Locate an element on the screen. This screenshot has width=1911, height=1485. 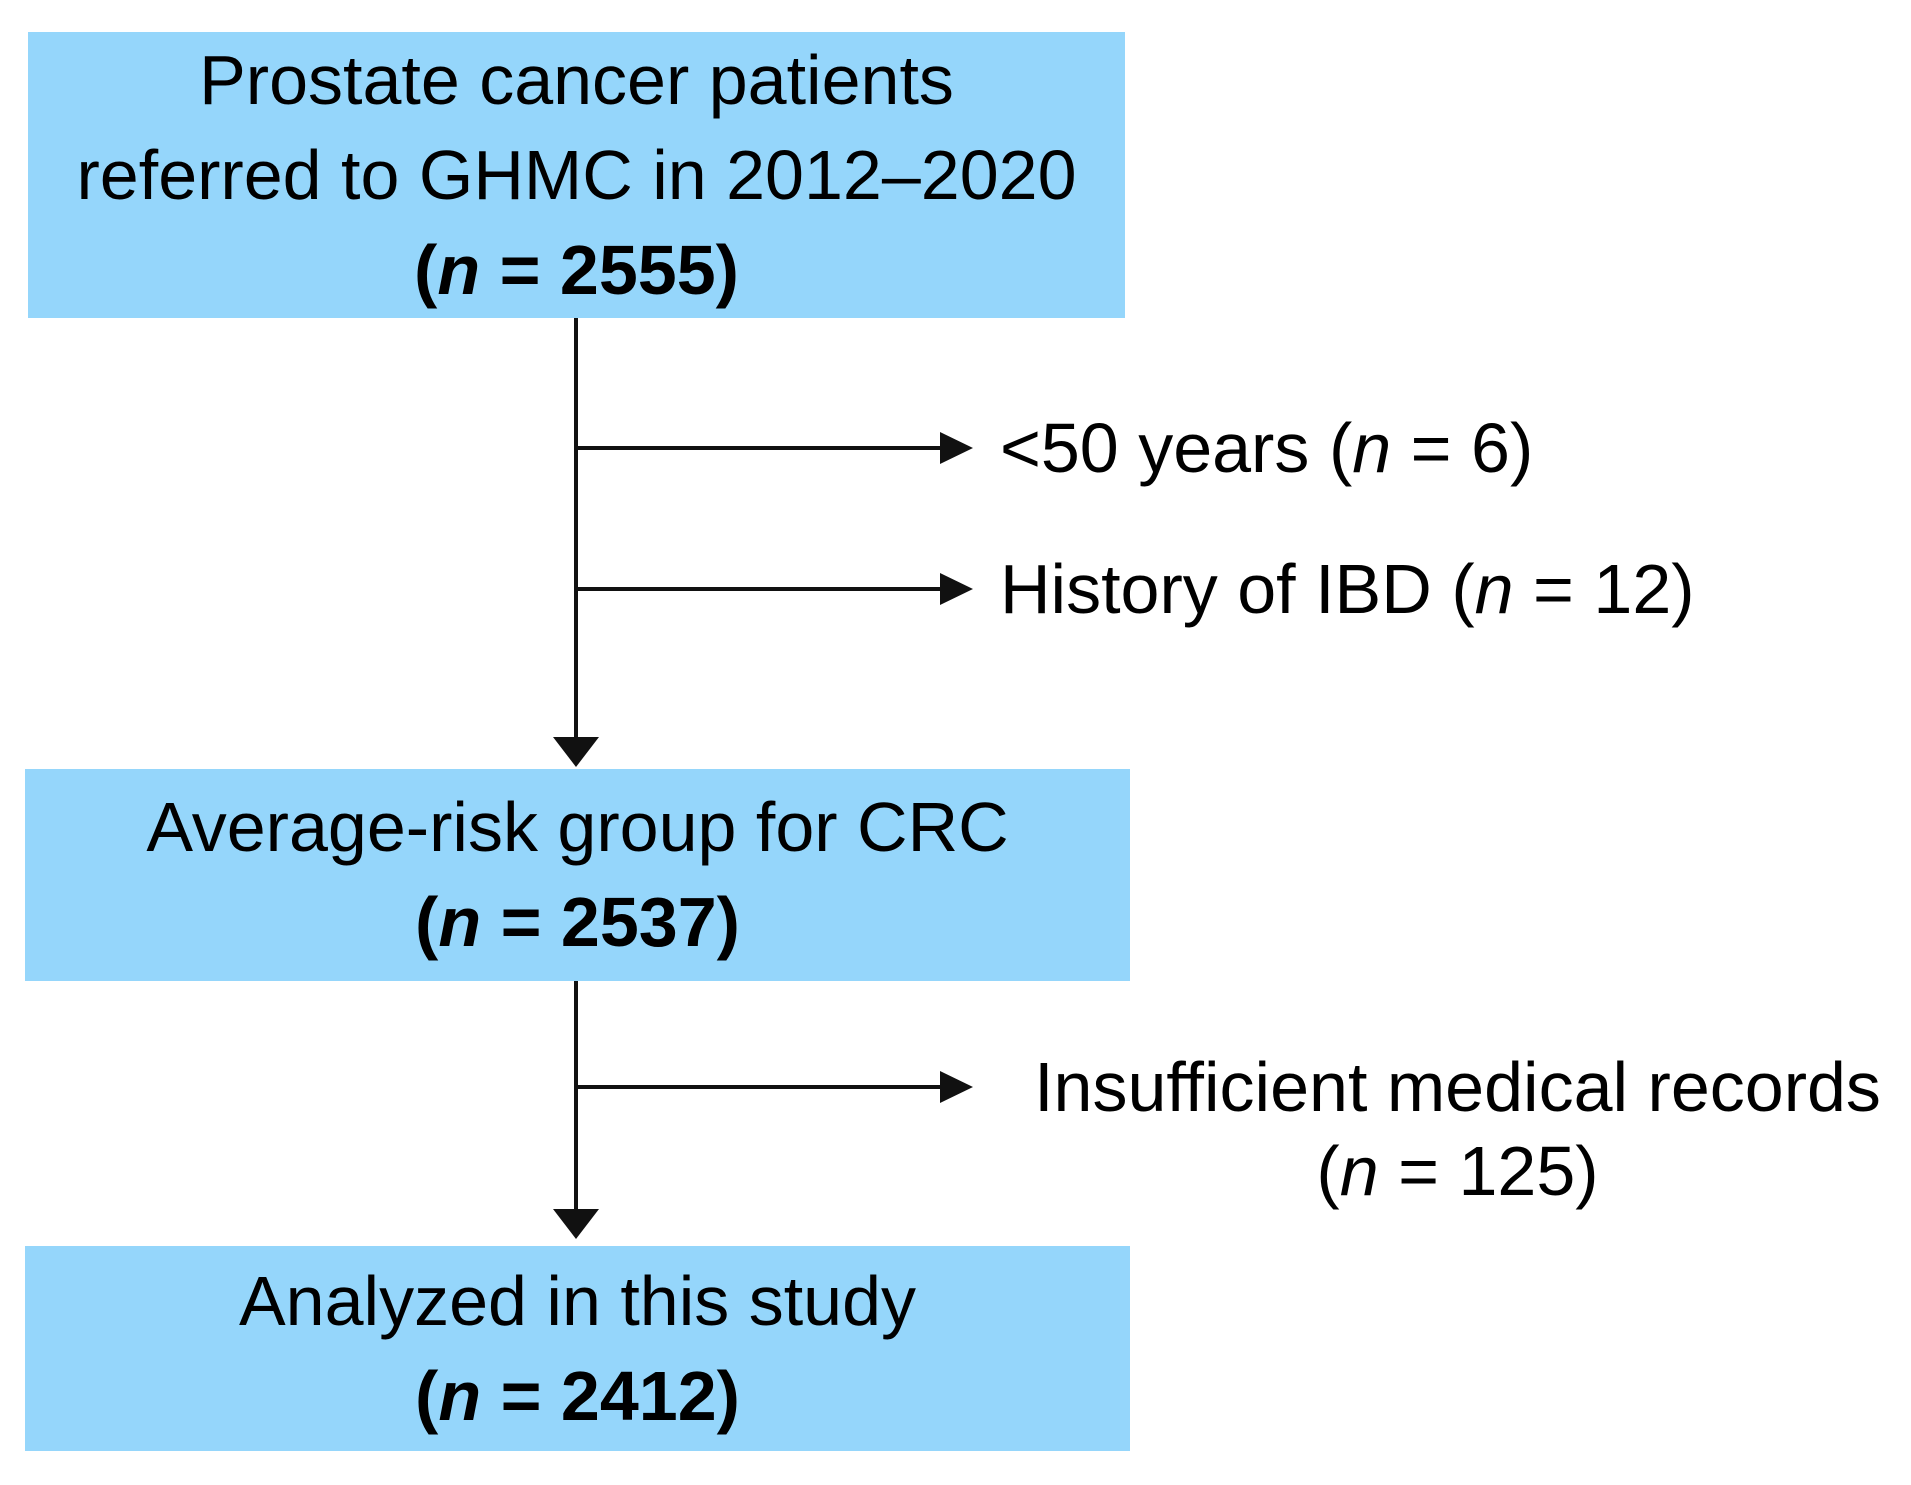
exclusion-text: History of IBD is located at coordinates (1216, 589).